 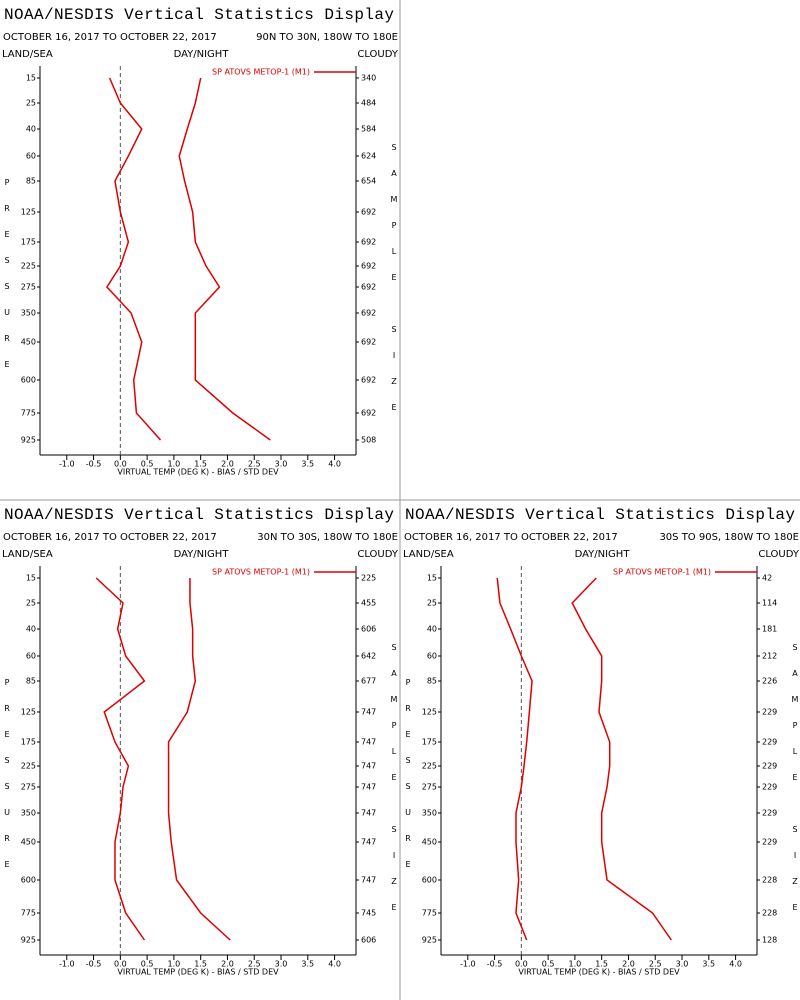 What do you see at coordinates (368, 129) in the screenshot?
I see `sample-size: 584` at bounding box center [368, 129].